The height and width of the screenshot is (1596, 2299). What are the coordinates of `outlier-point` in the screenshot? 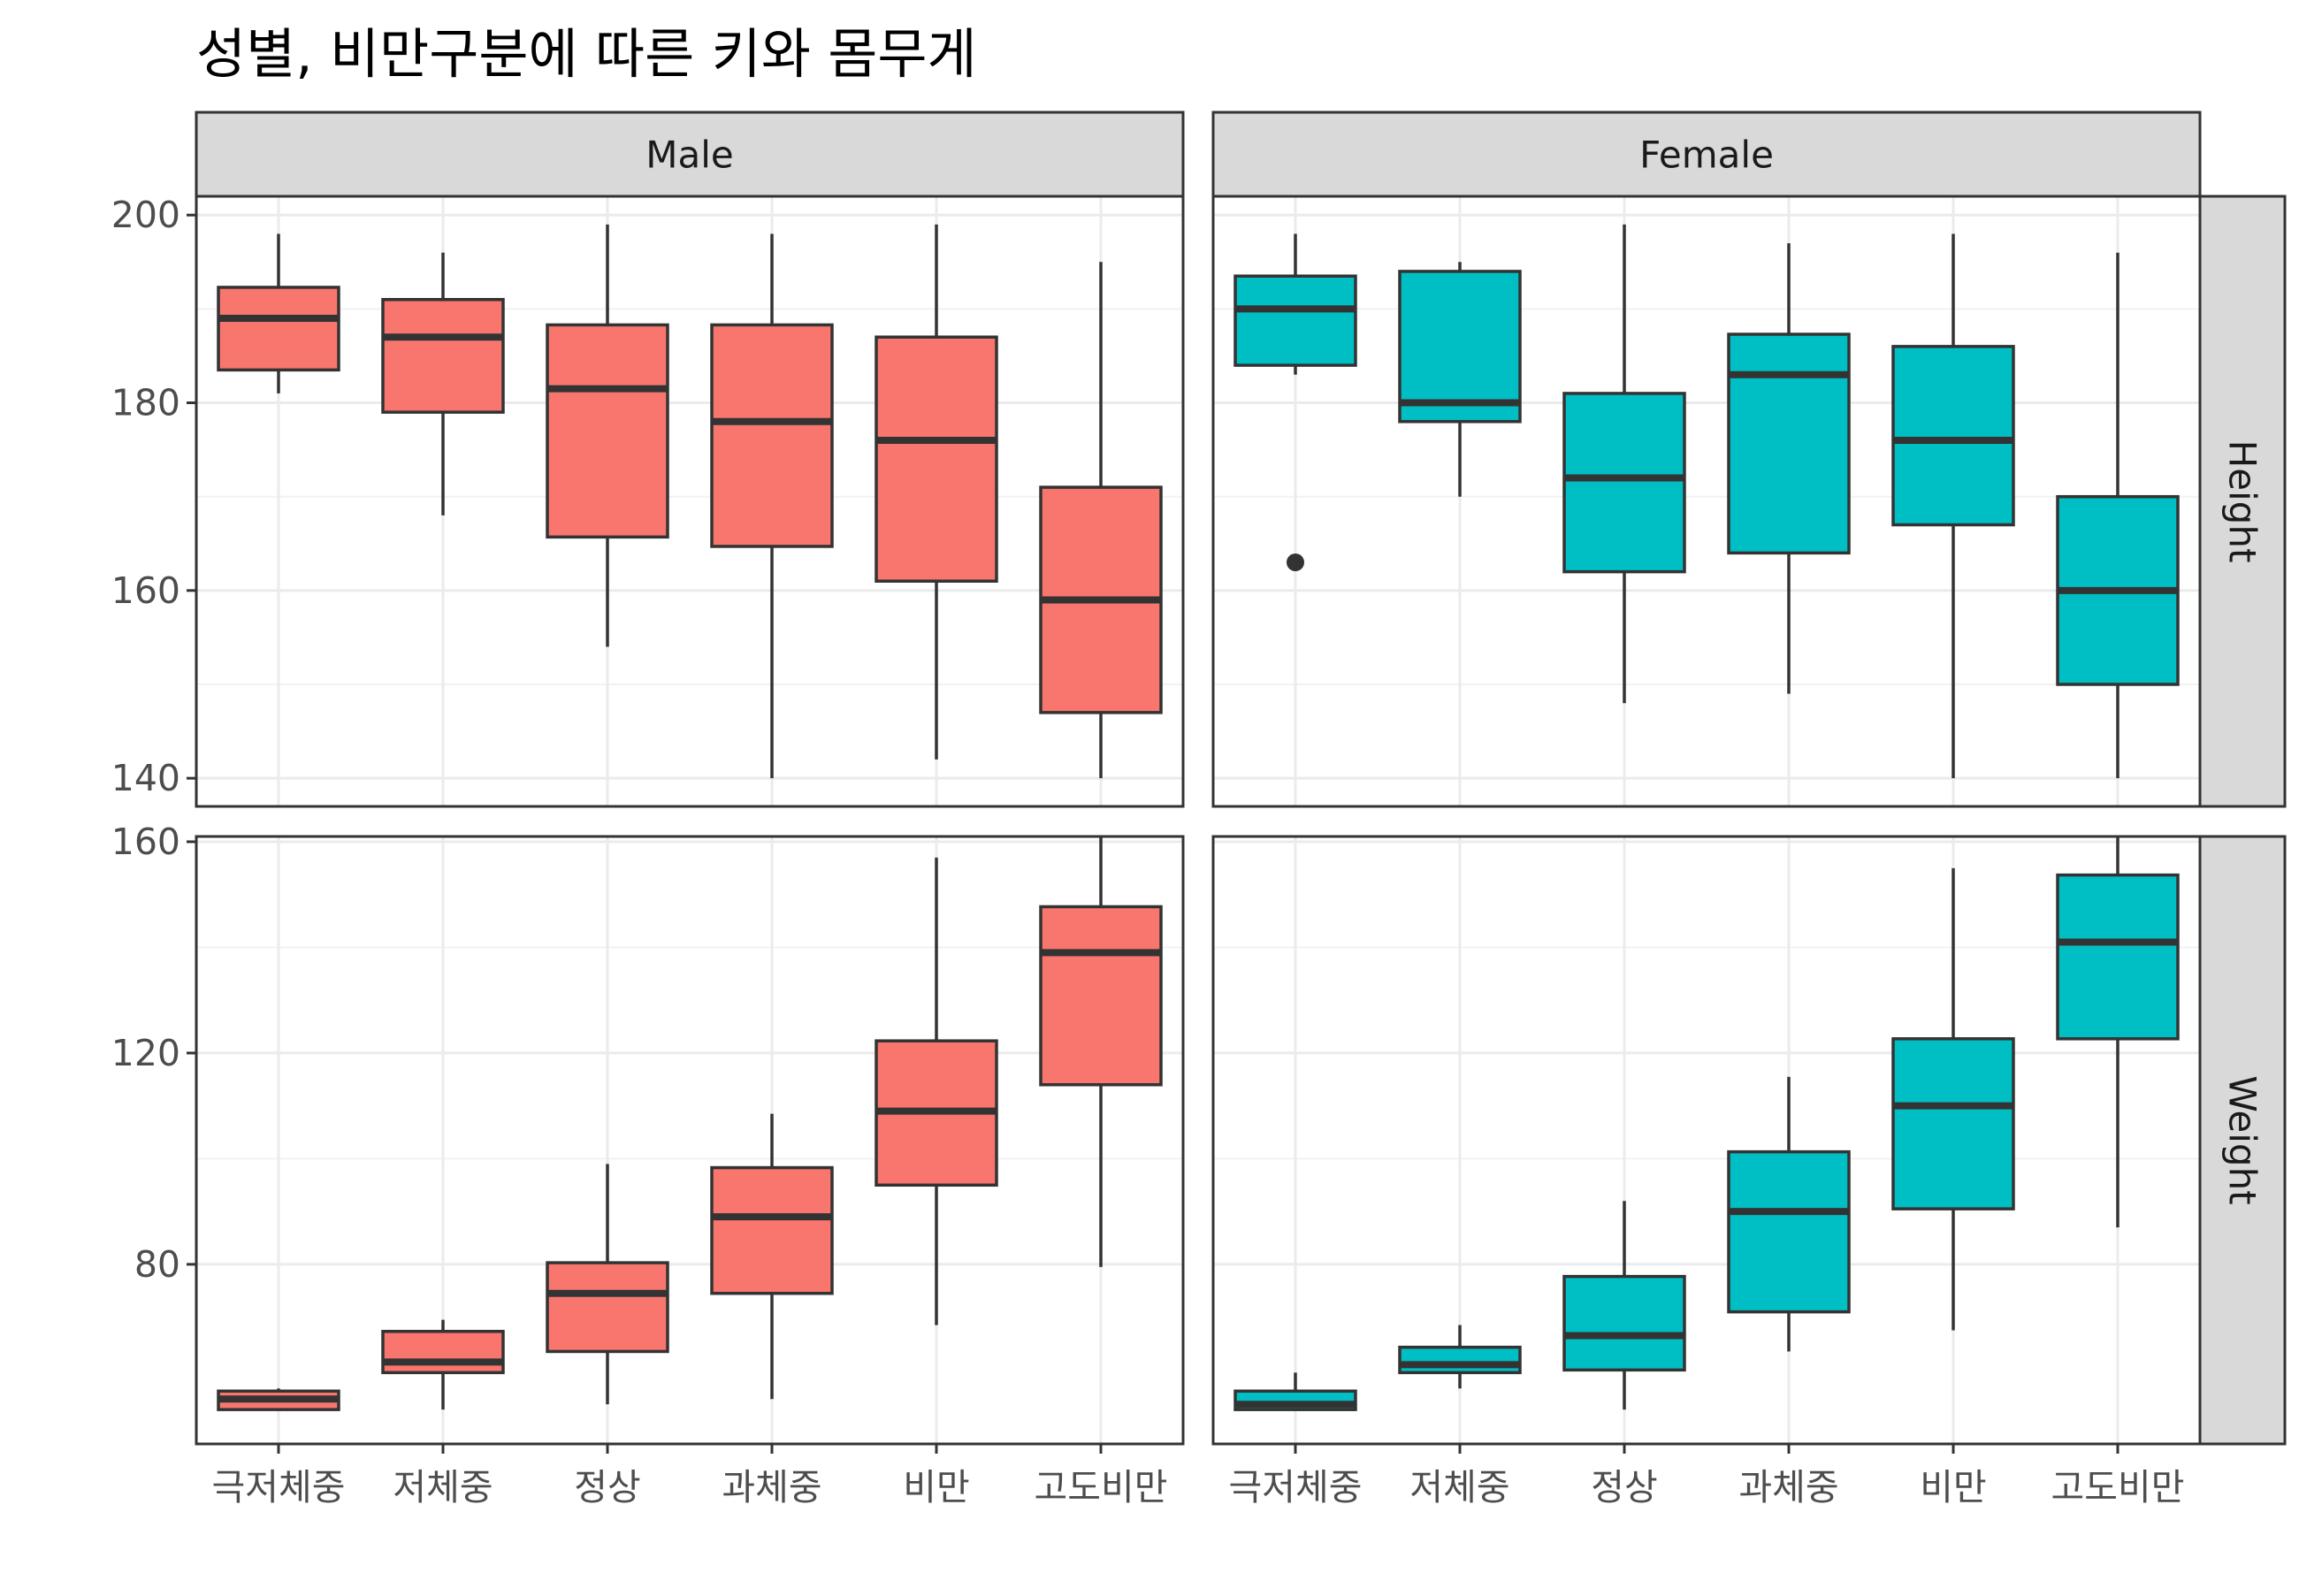 It's located at (1295, 562).